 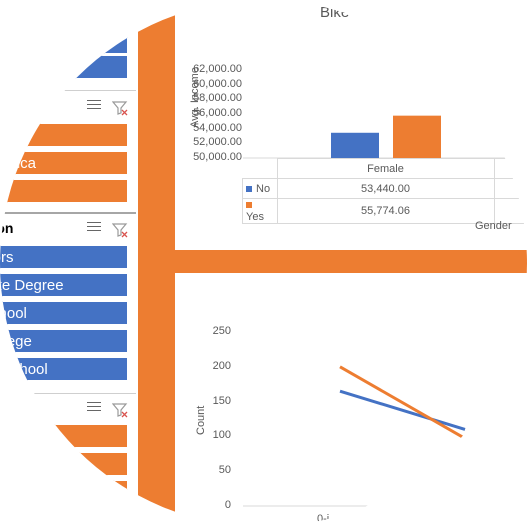 I want to click on value-no: 53,440.00, so click(x=385, y=188).